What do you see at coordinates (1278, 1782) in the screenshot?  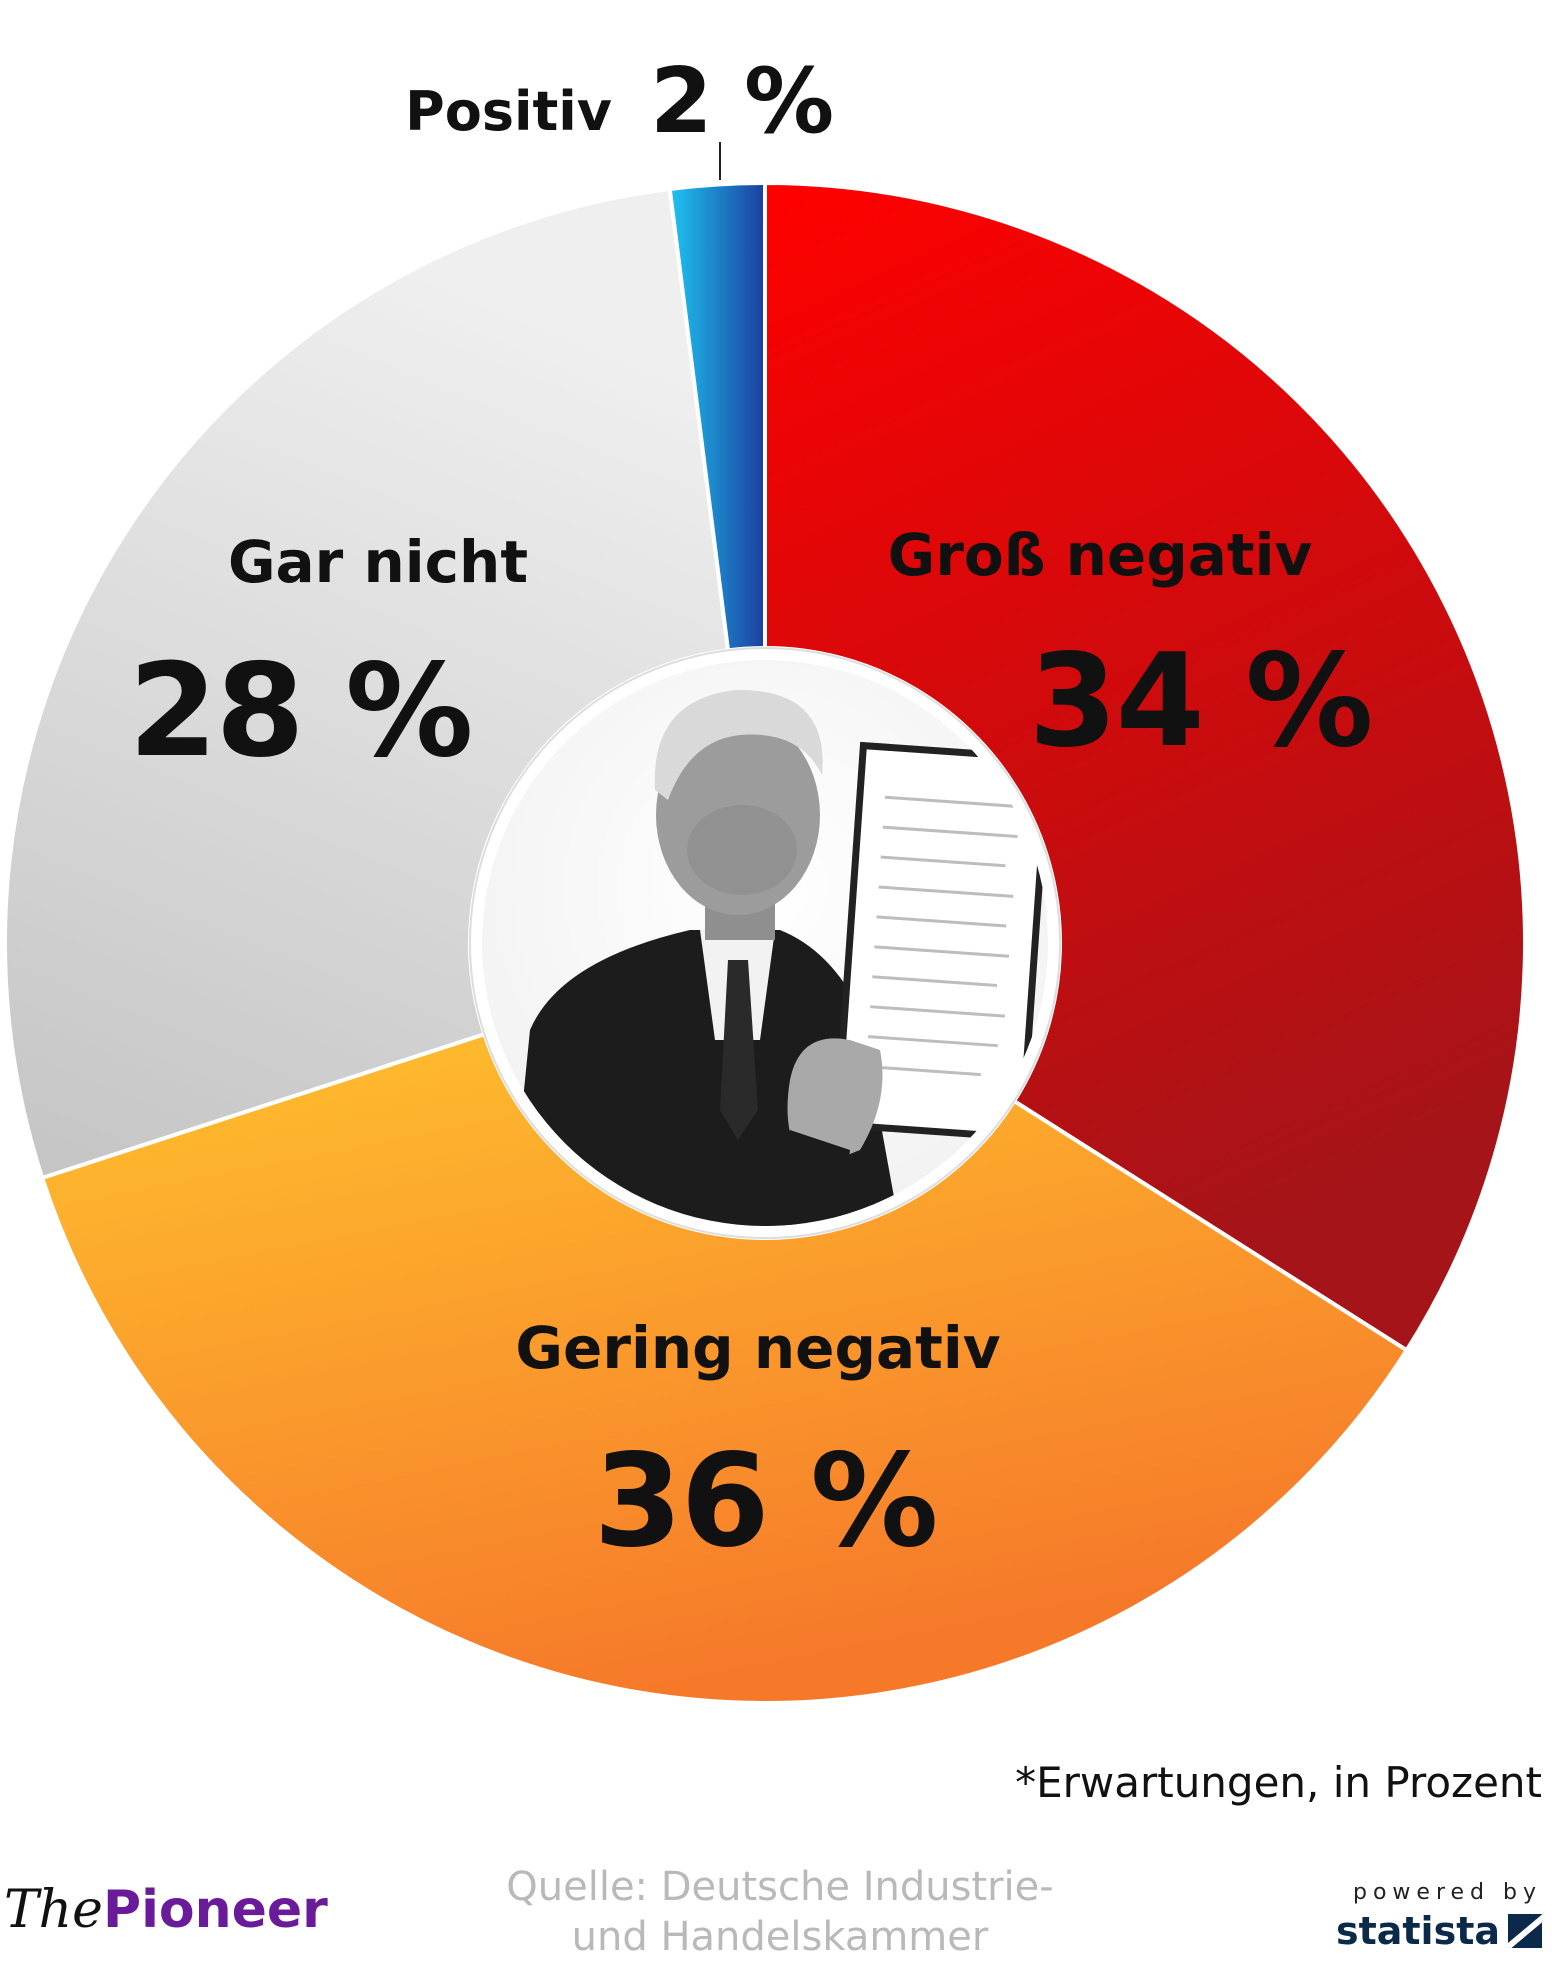 I see `footnote: *Erwartungen, in Prozent` at bounding box center [1278, 1782].